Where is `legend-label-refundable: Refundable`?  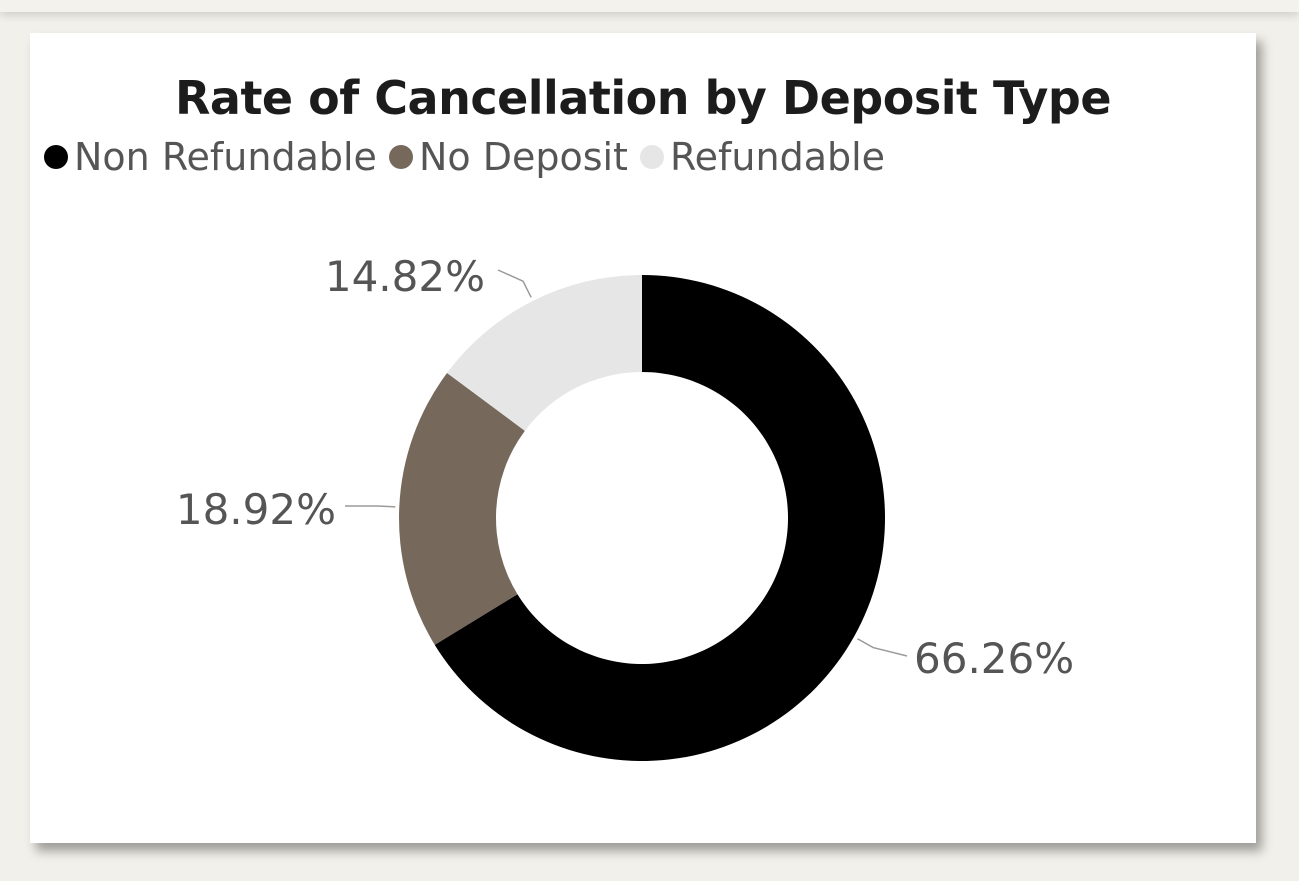 legend-label-refundable: Refundable is located at coordinates (777, 157).